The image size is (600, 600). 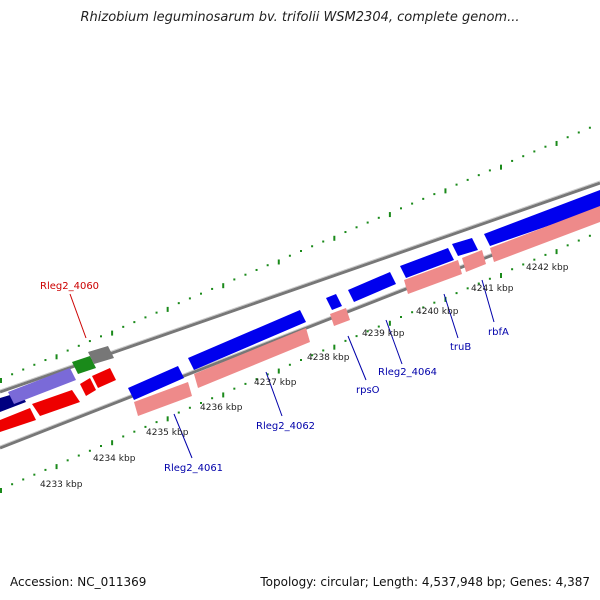 I want to click on gene-left-red-b, so click(x=56, y=403).